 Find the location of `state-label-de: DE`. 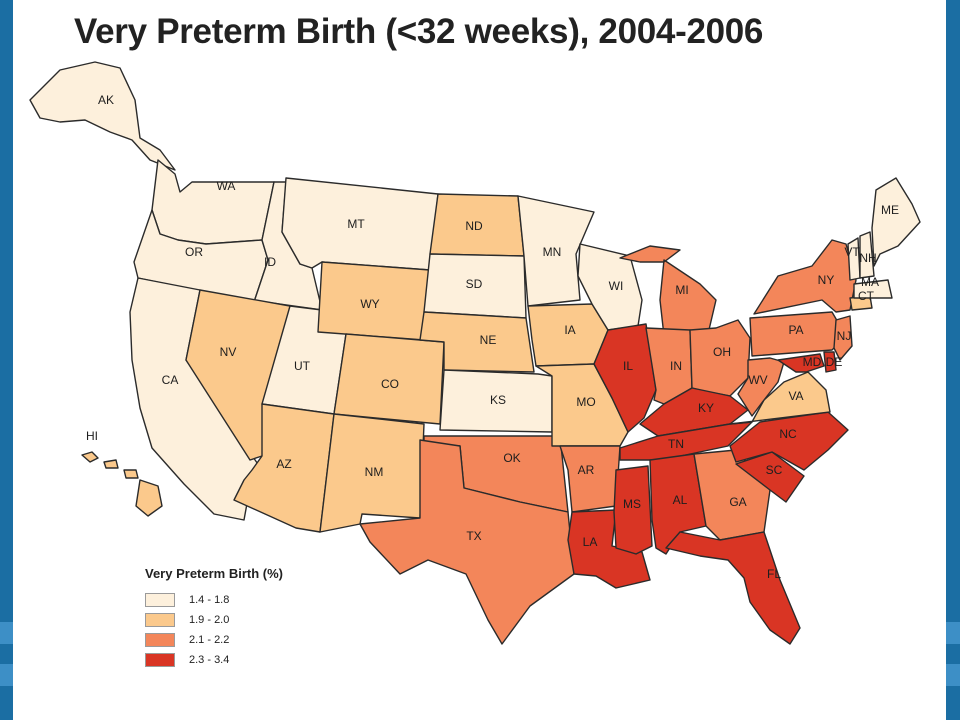

state-label-de: DE is located at coordinates (834, 362).